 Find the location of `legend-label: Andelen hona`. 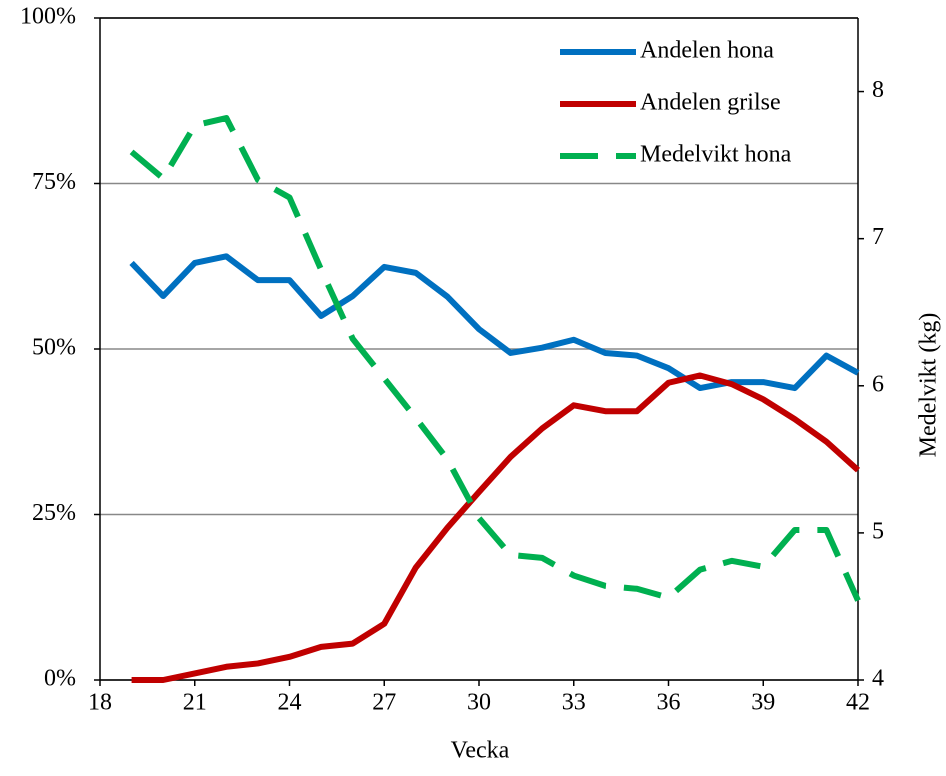

legend-label: Andelen hona is located at coordinates (707, 51).